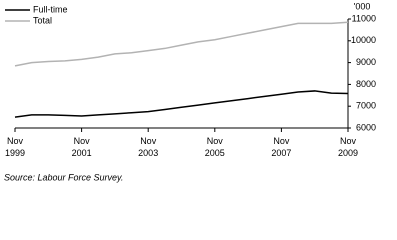 The image size is (397, 240). What do you see at coordinates (366, 84) in the screenshot?
I see `y-tick-label: 8000` at bounding box center [366, 84].